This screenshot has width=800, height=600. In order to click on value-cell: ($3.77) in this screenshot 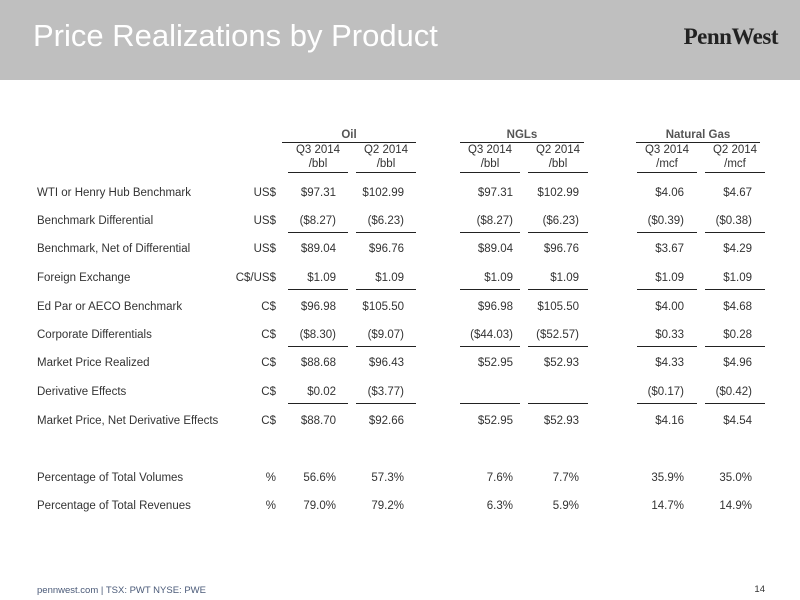, I will do `click(385, 392)`.